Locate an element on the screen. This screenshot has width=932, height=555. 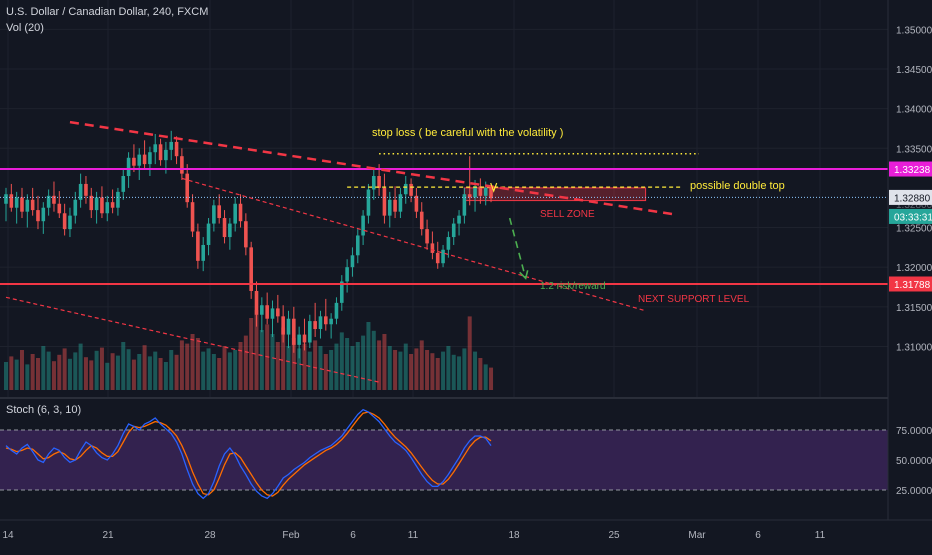
time-tick-label: 28 is located at coordinates (210, 535).